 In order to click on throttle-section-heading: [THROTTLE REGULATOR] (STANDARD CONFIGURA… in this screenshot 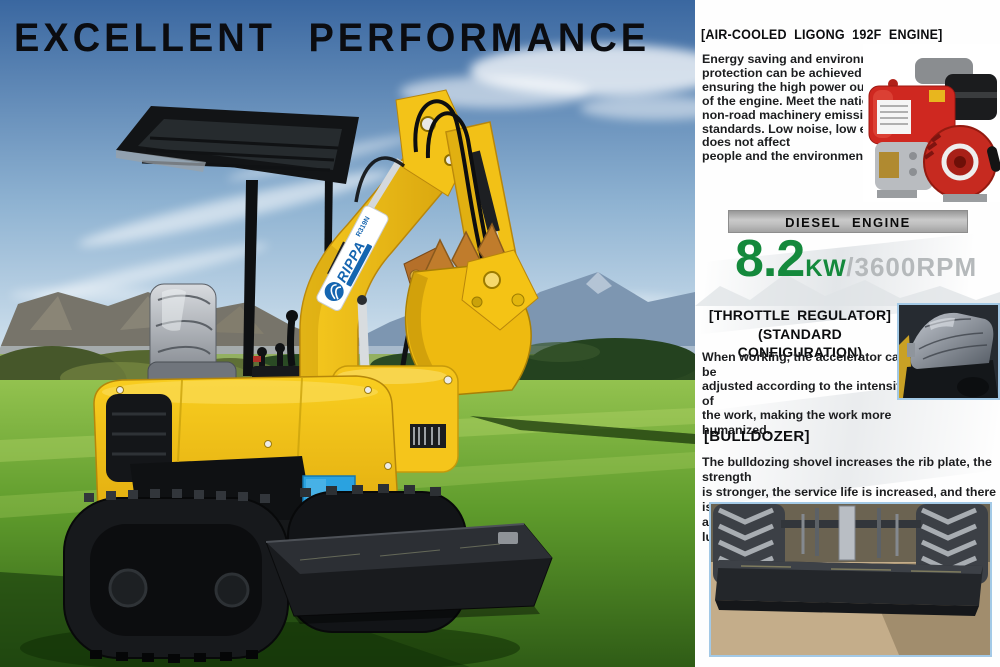, I will do `click(800, 334)`.